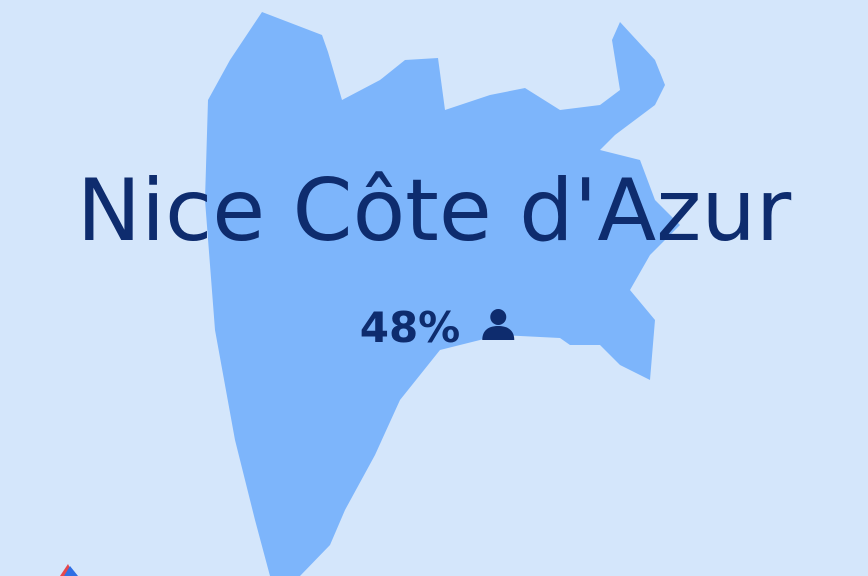  I want to click on logo, so click(69, 570).